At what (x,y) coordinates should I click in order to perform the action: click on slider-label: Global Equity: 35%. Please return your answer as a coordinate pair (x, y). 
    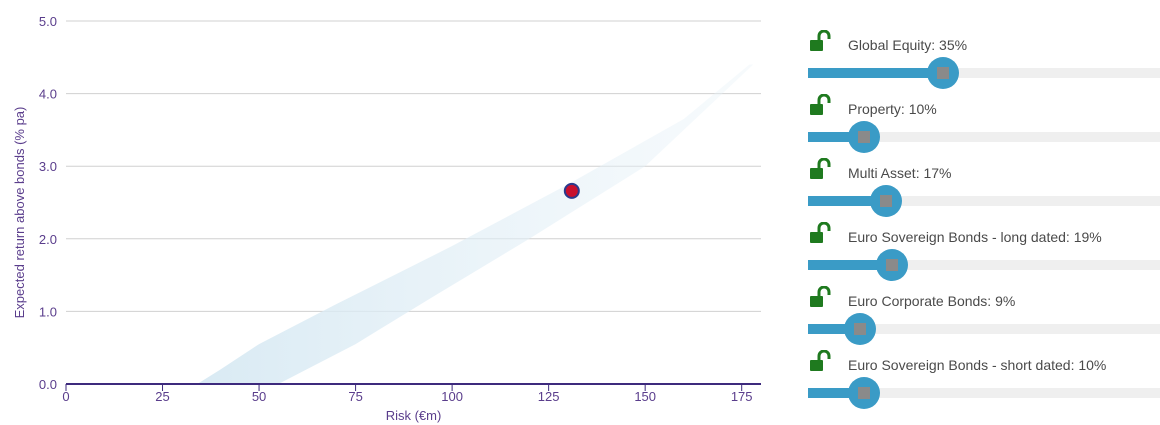
    Looking at the image, I should click on (908, 45).